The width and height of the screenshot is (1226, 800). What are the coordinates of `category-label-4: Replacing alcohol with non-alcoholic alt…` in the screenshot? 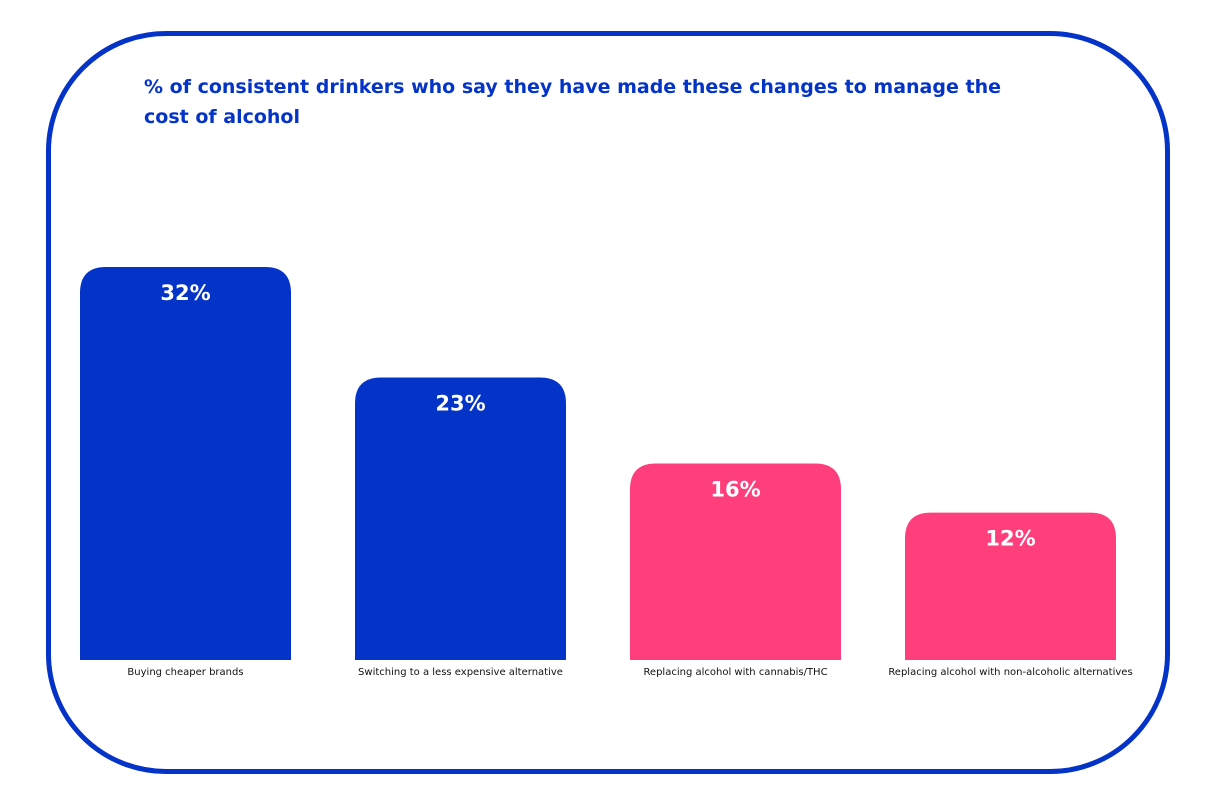 It's located at (1010, 672).